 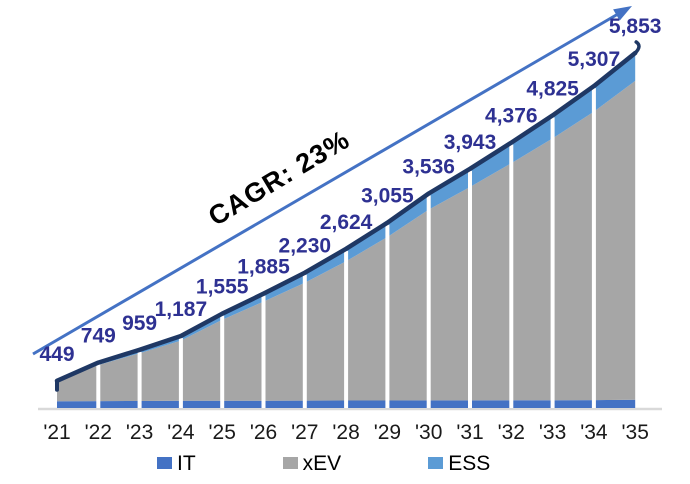 What do you see at coordinates (56, 354) in the screenshot?
I see `value-label: 449` at bounding box center [56, 354].